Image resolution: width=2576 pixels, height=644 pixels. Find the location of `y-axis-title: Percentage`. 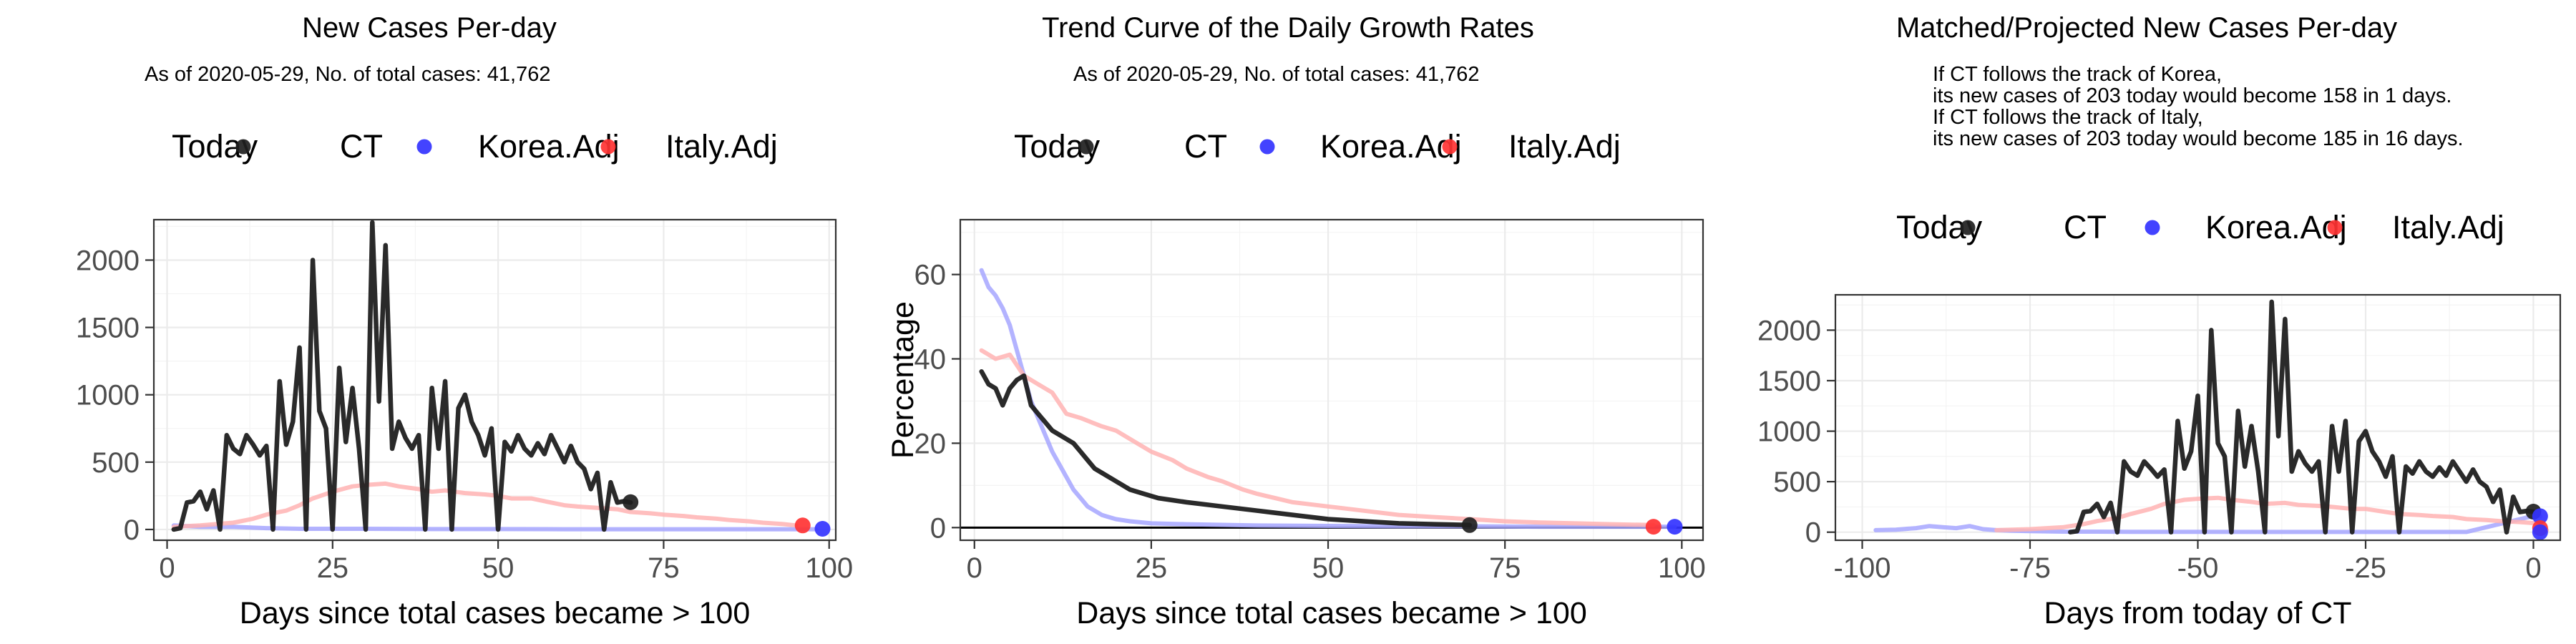

y-axis-title: Percentage is located at coordinates (903, 380).